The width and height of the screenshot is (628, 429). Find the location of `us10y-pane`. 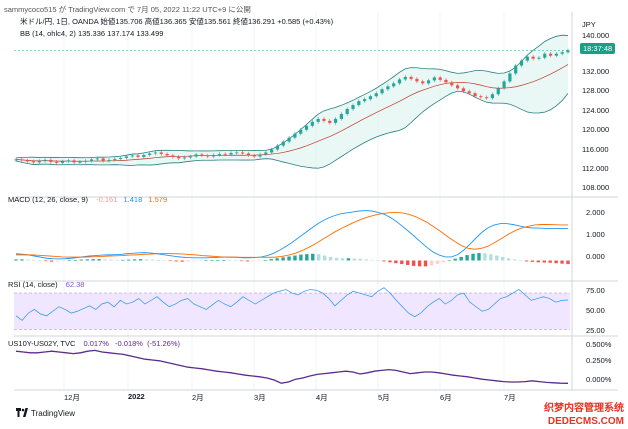

us10y-pane is located at coordinates (292, 366).